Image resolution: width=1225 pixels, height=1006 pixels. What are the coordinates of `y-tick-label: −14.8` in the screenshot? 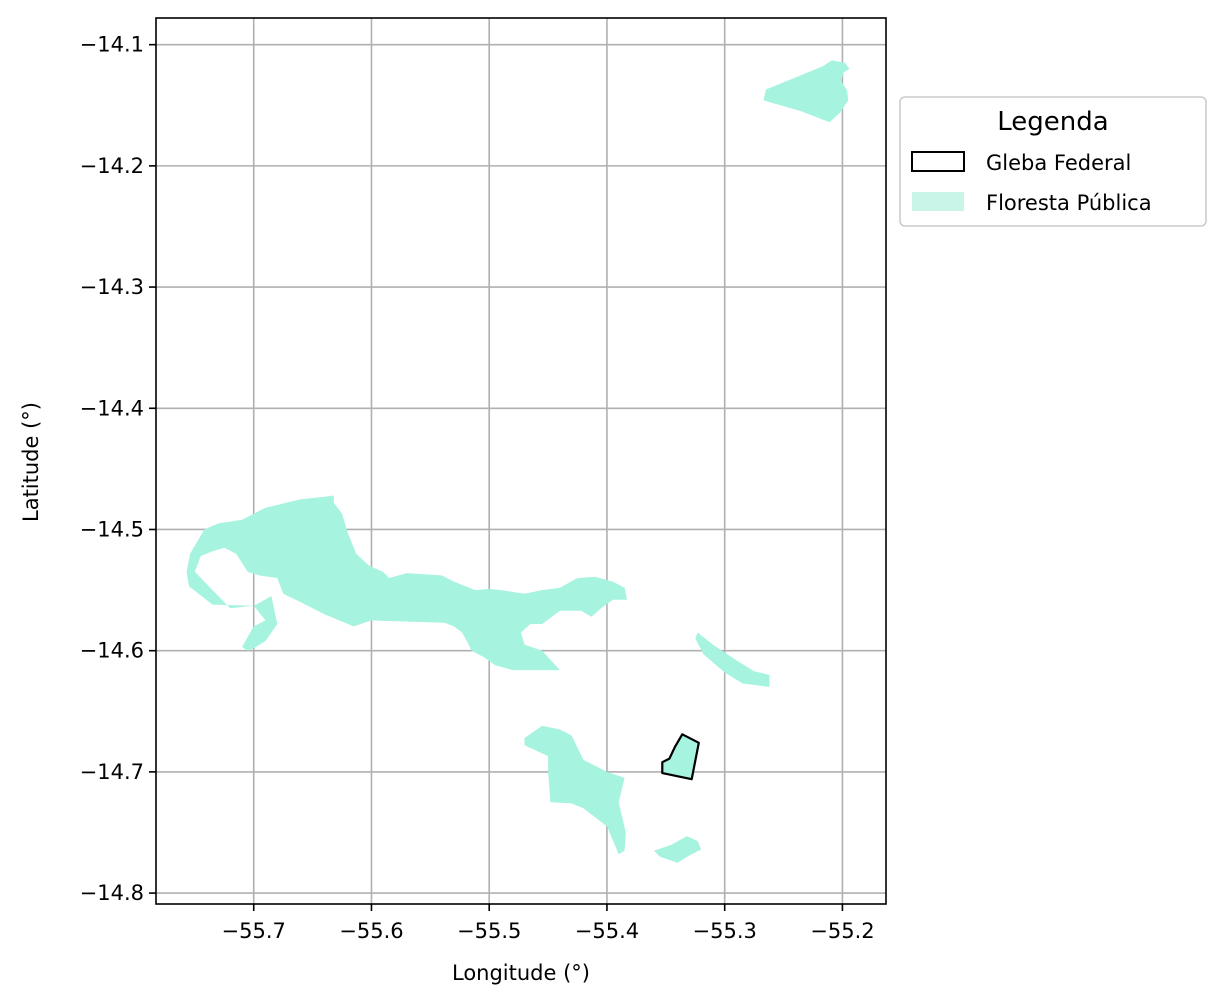 It's located at (112, 893).